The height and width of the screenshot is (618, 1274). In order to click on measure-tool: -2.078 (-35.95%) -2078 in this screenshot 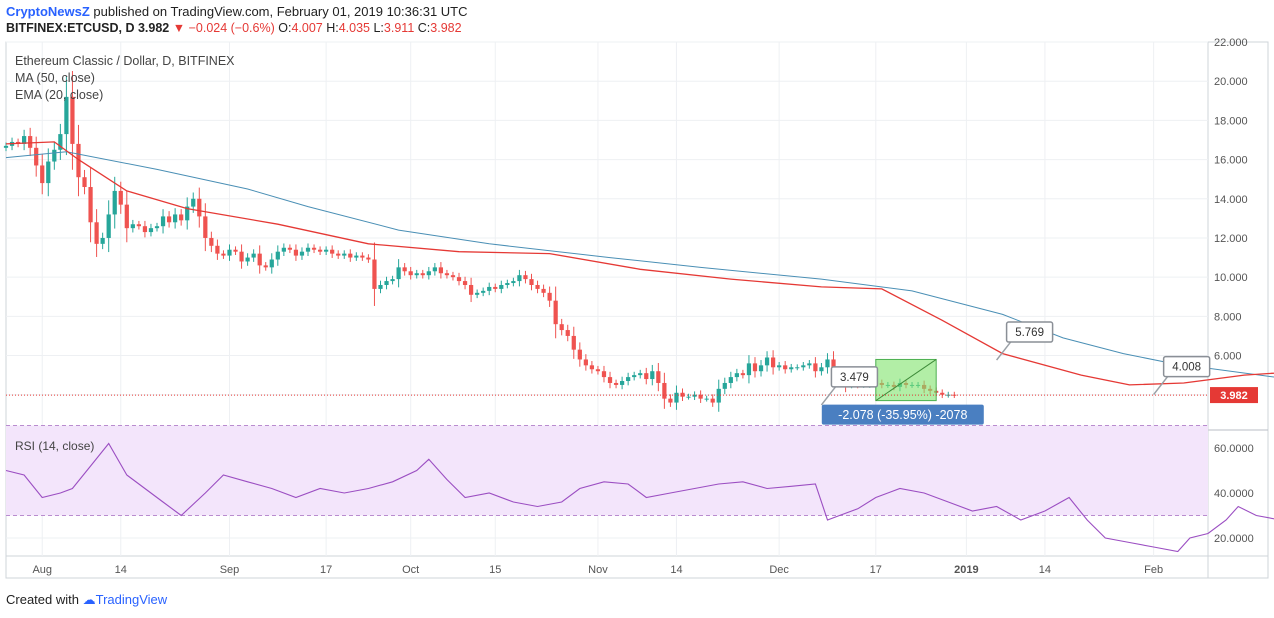, I will do `click(902, 391)`.